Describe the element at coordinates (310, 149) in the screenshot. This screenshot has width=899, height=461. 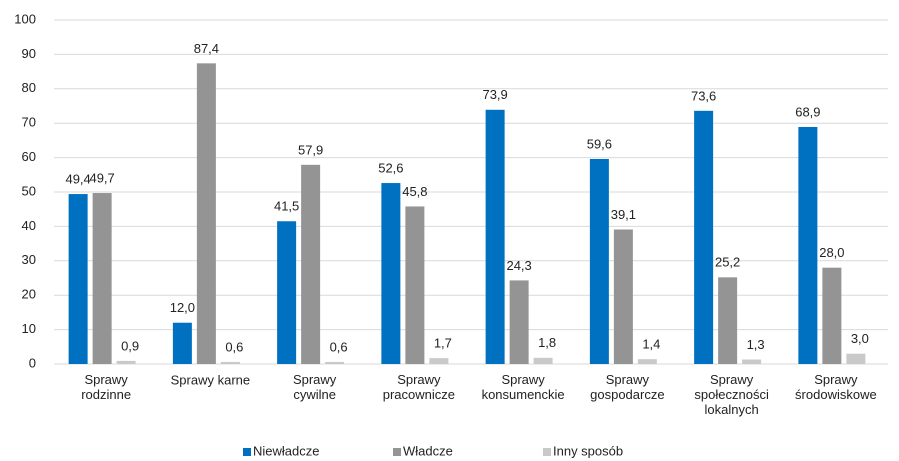
I see `value-label: 57,9` at that location.